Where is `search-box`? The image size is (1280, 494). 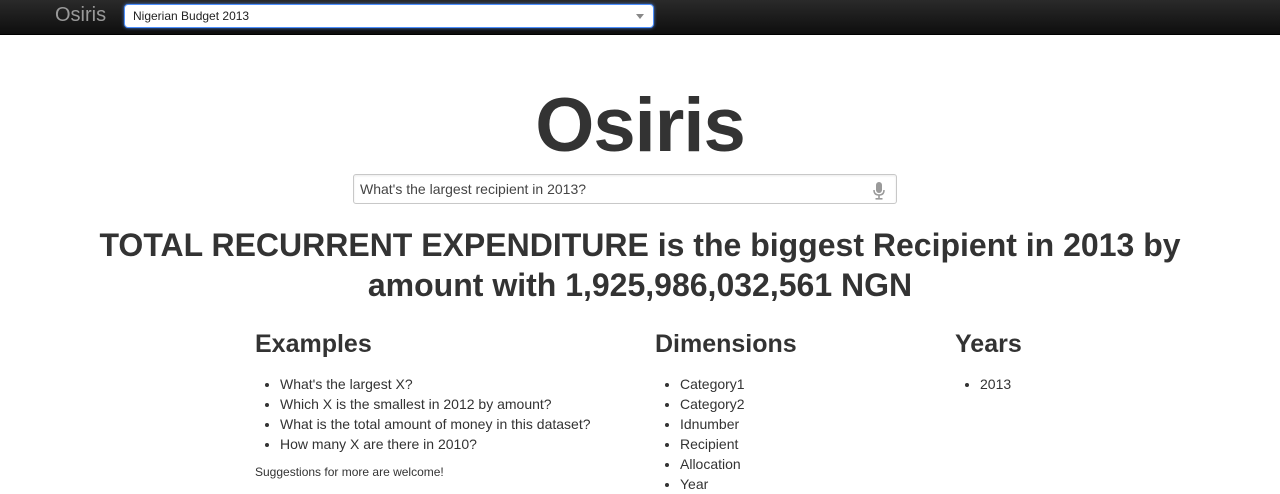 search-box is located at coordinates (625, 189).